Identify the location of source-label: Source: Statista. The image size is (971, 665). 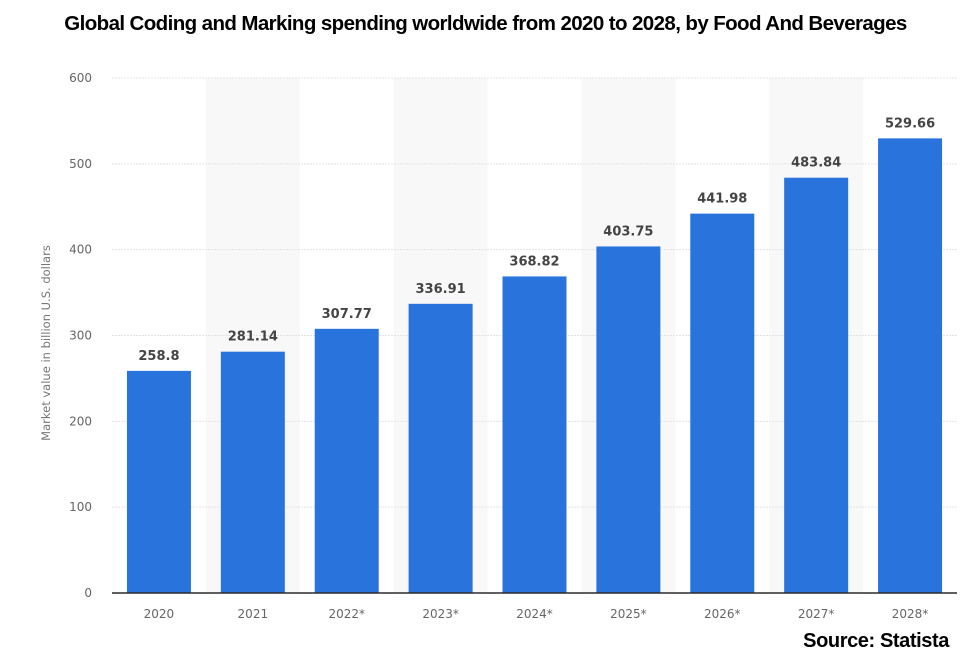
(876, 641).